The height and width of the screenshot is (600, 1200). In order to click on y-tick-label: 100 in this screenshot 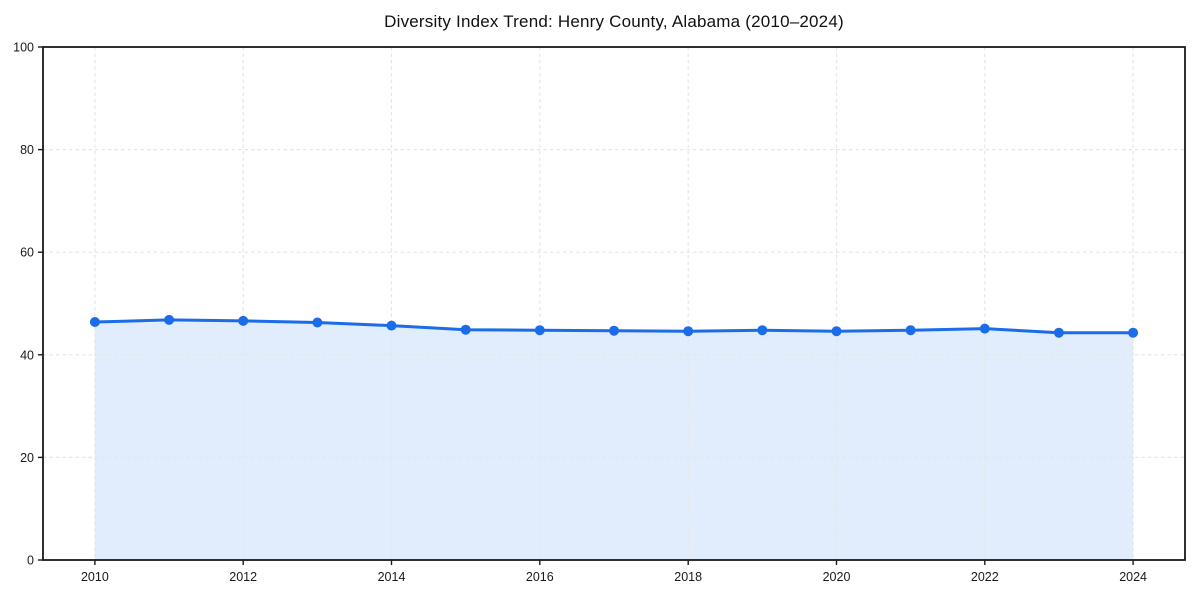, I will do `click(23, 48)`.